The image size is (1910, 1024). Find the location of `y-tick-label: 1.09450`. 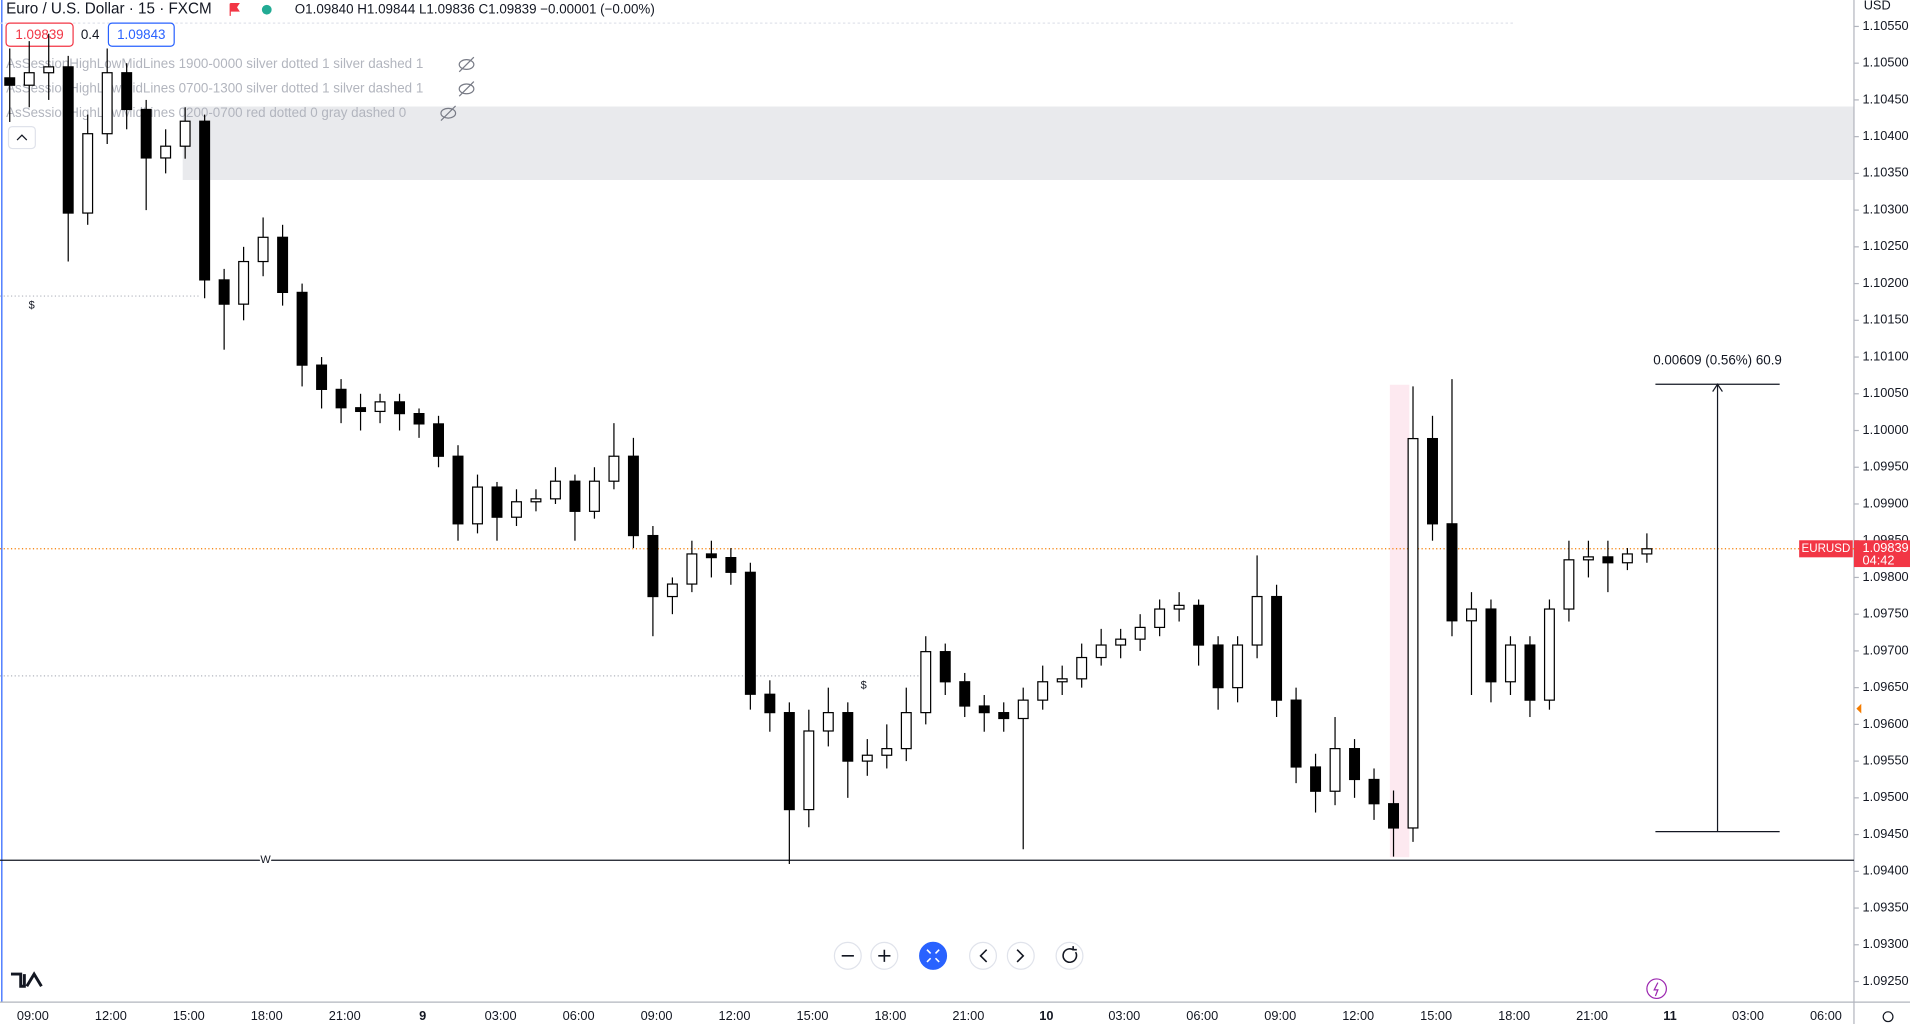

y-tick-label: 1.09450 is located at coordinates (1885, 833).